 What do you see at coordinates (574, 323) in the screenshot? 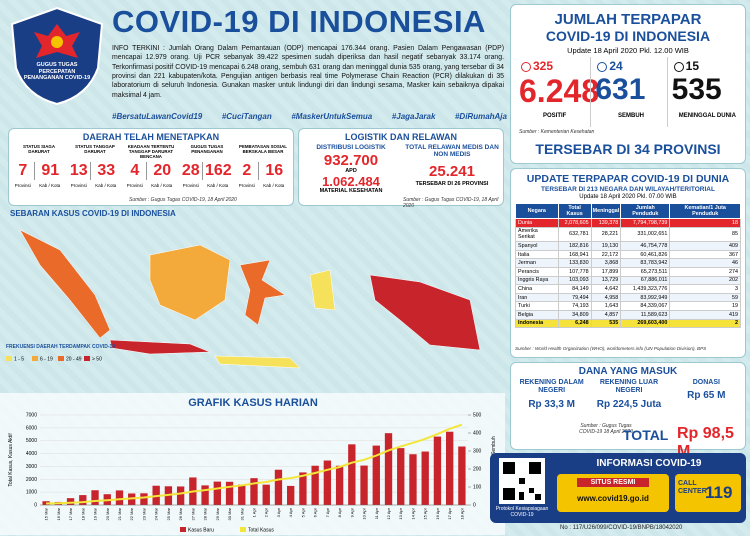
I see `table-cell: 6,248` at bounding box center [574, 323].